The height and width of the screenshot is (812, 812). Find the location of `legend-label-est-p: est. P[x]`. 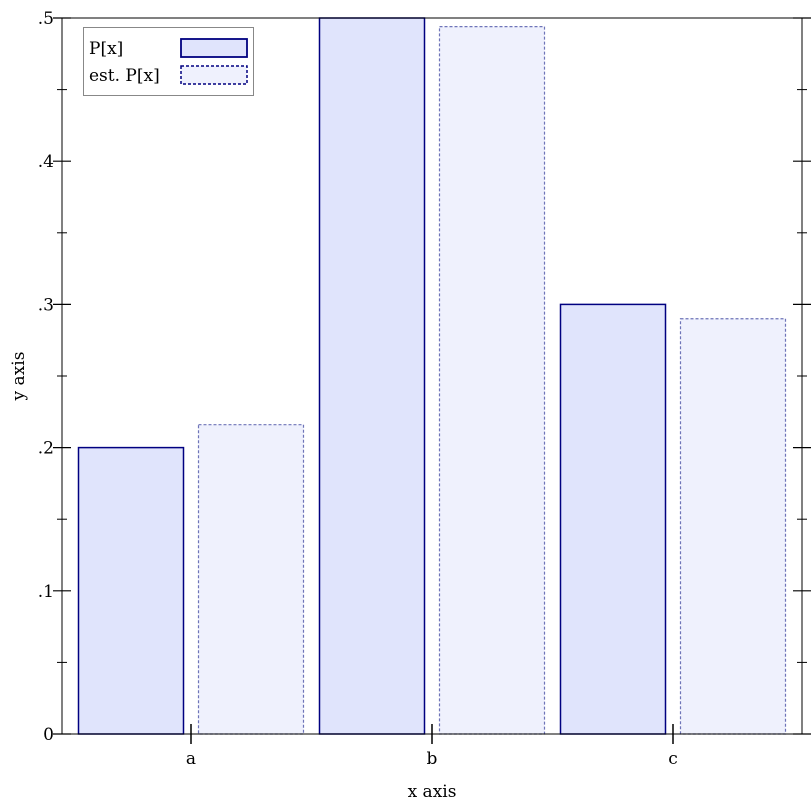

legend-label-est-p: est. P[x] is located at coordinates (124, 76).